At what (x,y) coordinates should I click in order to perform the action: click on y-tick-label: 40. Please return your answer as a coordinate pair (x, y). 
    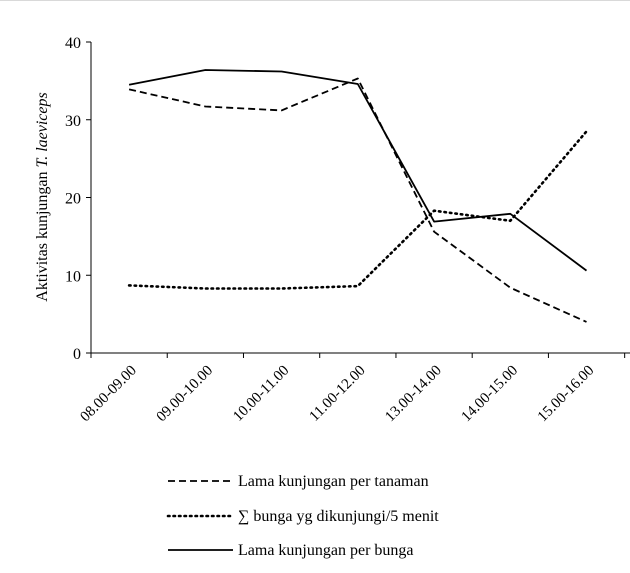
    Looking at the image, I should click on (73, 43).